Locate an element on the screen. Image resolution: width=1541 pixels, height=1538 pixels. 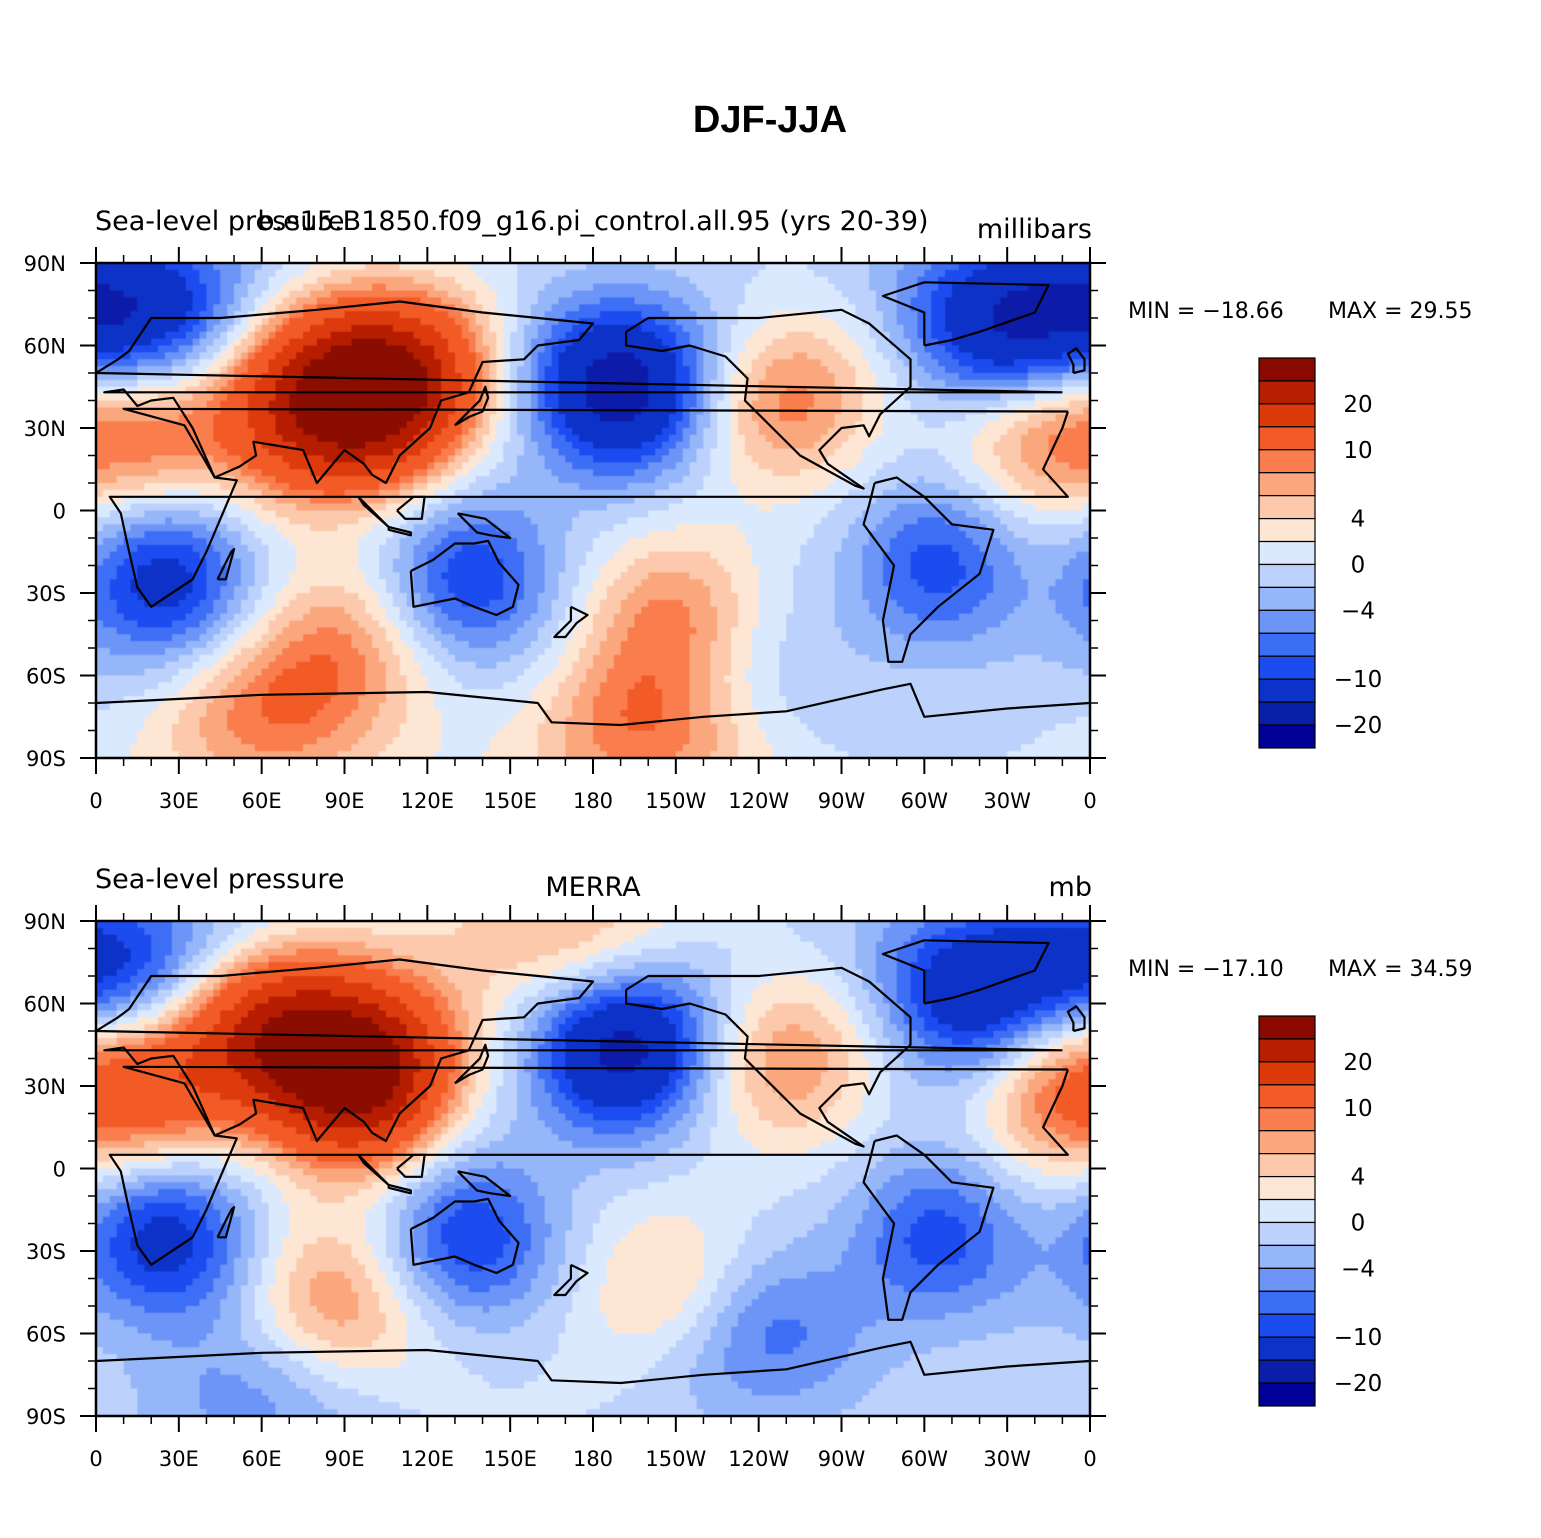
lat-tick-label: 60S is located at coordinates (46, 1335).